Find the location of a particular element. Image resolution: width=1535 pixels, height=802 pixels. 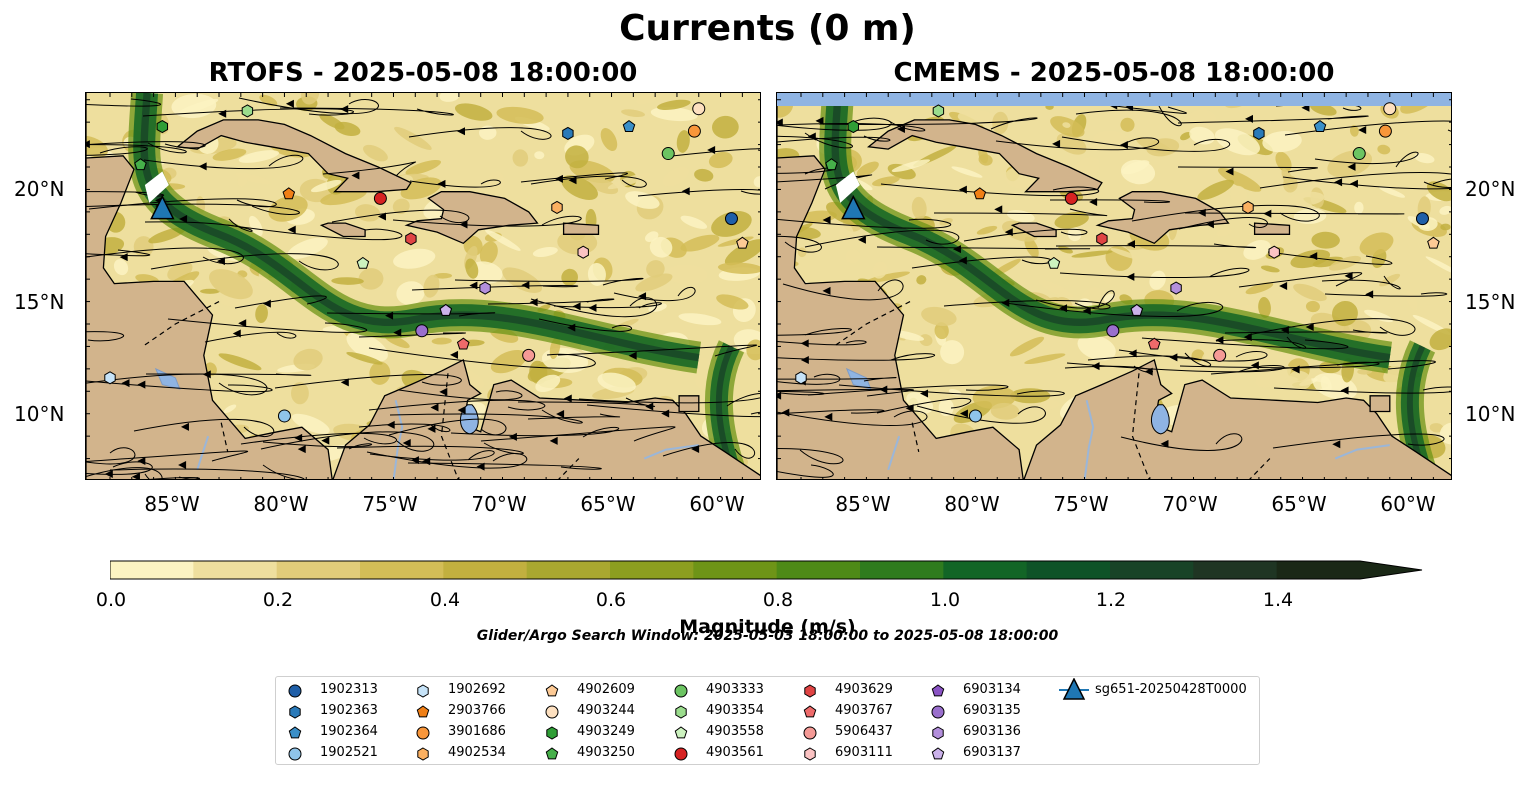

legend-label: 6903135 is located at coordinates (992, 710).